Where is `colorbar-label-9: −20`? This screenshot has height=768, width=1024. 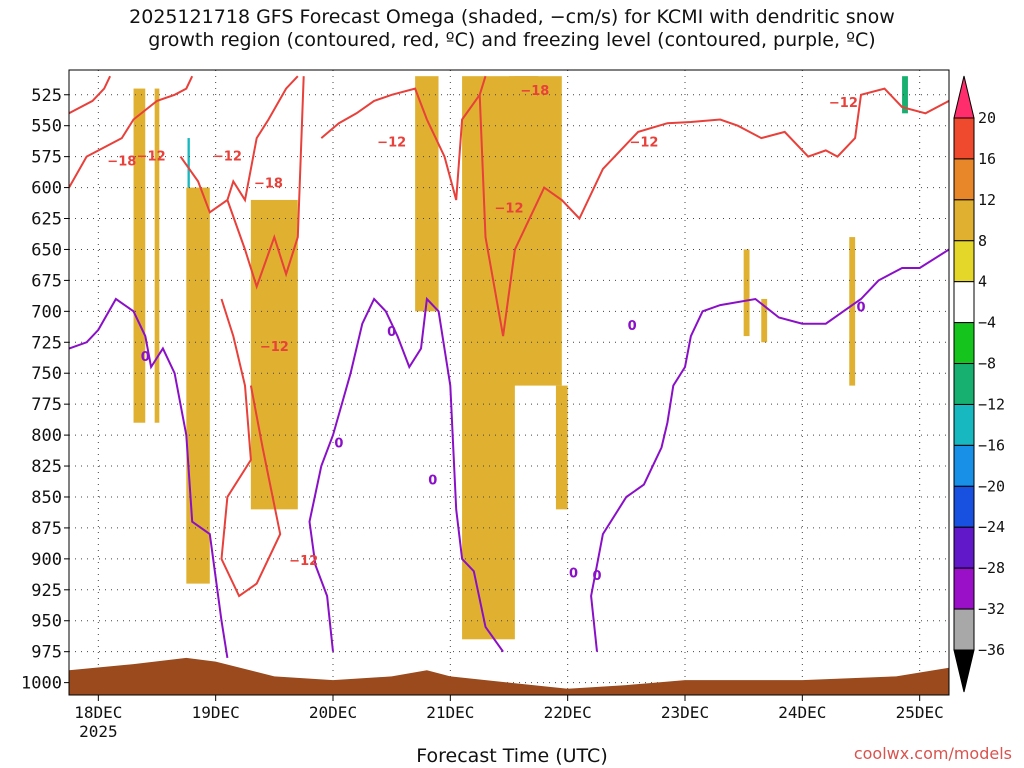 colorbar-label-9: −20 is located at coordinates (991, 486).